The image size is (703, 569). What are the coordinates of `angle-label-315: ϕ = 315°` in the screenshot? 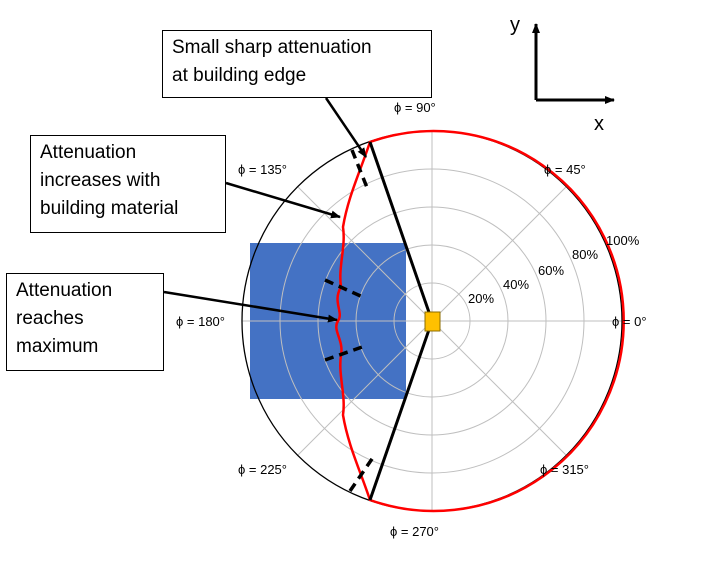 It's located at (564, 469).